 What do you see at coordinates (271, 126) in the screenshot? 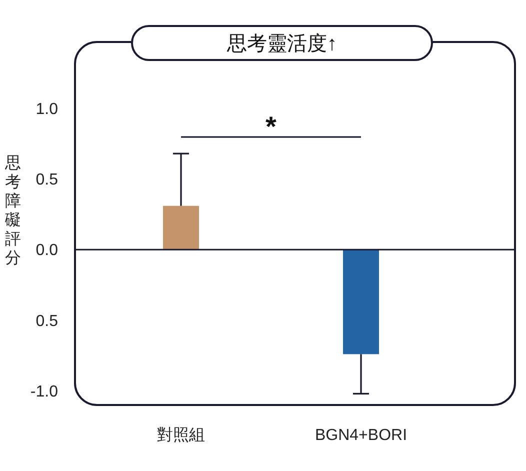
I see `annotation: *` at bounding box center [271, 126].